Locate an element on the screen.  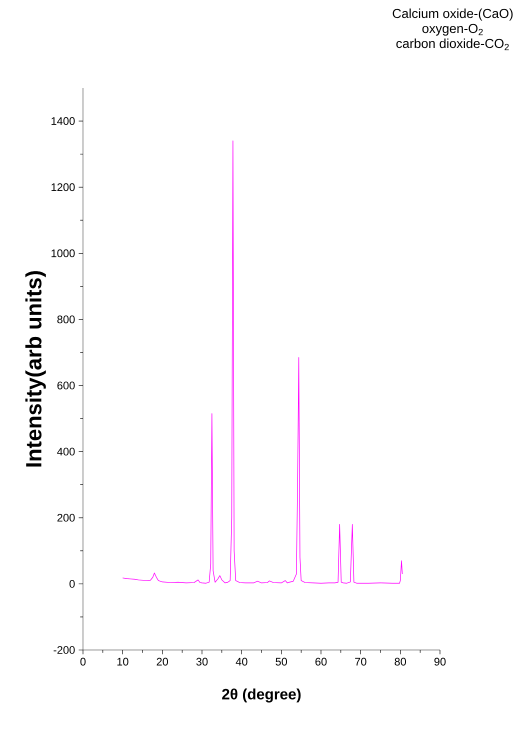
y-tick-label: 600 is located at coordinates (66, 386).